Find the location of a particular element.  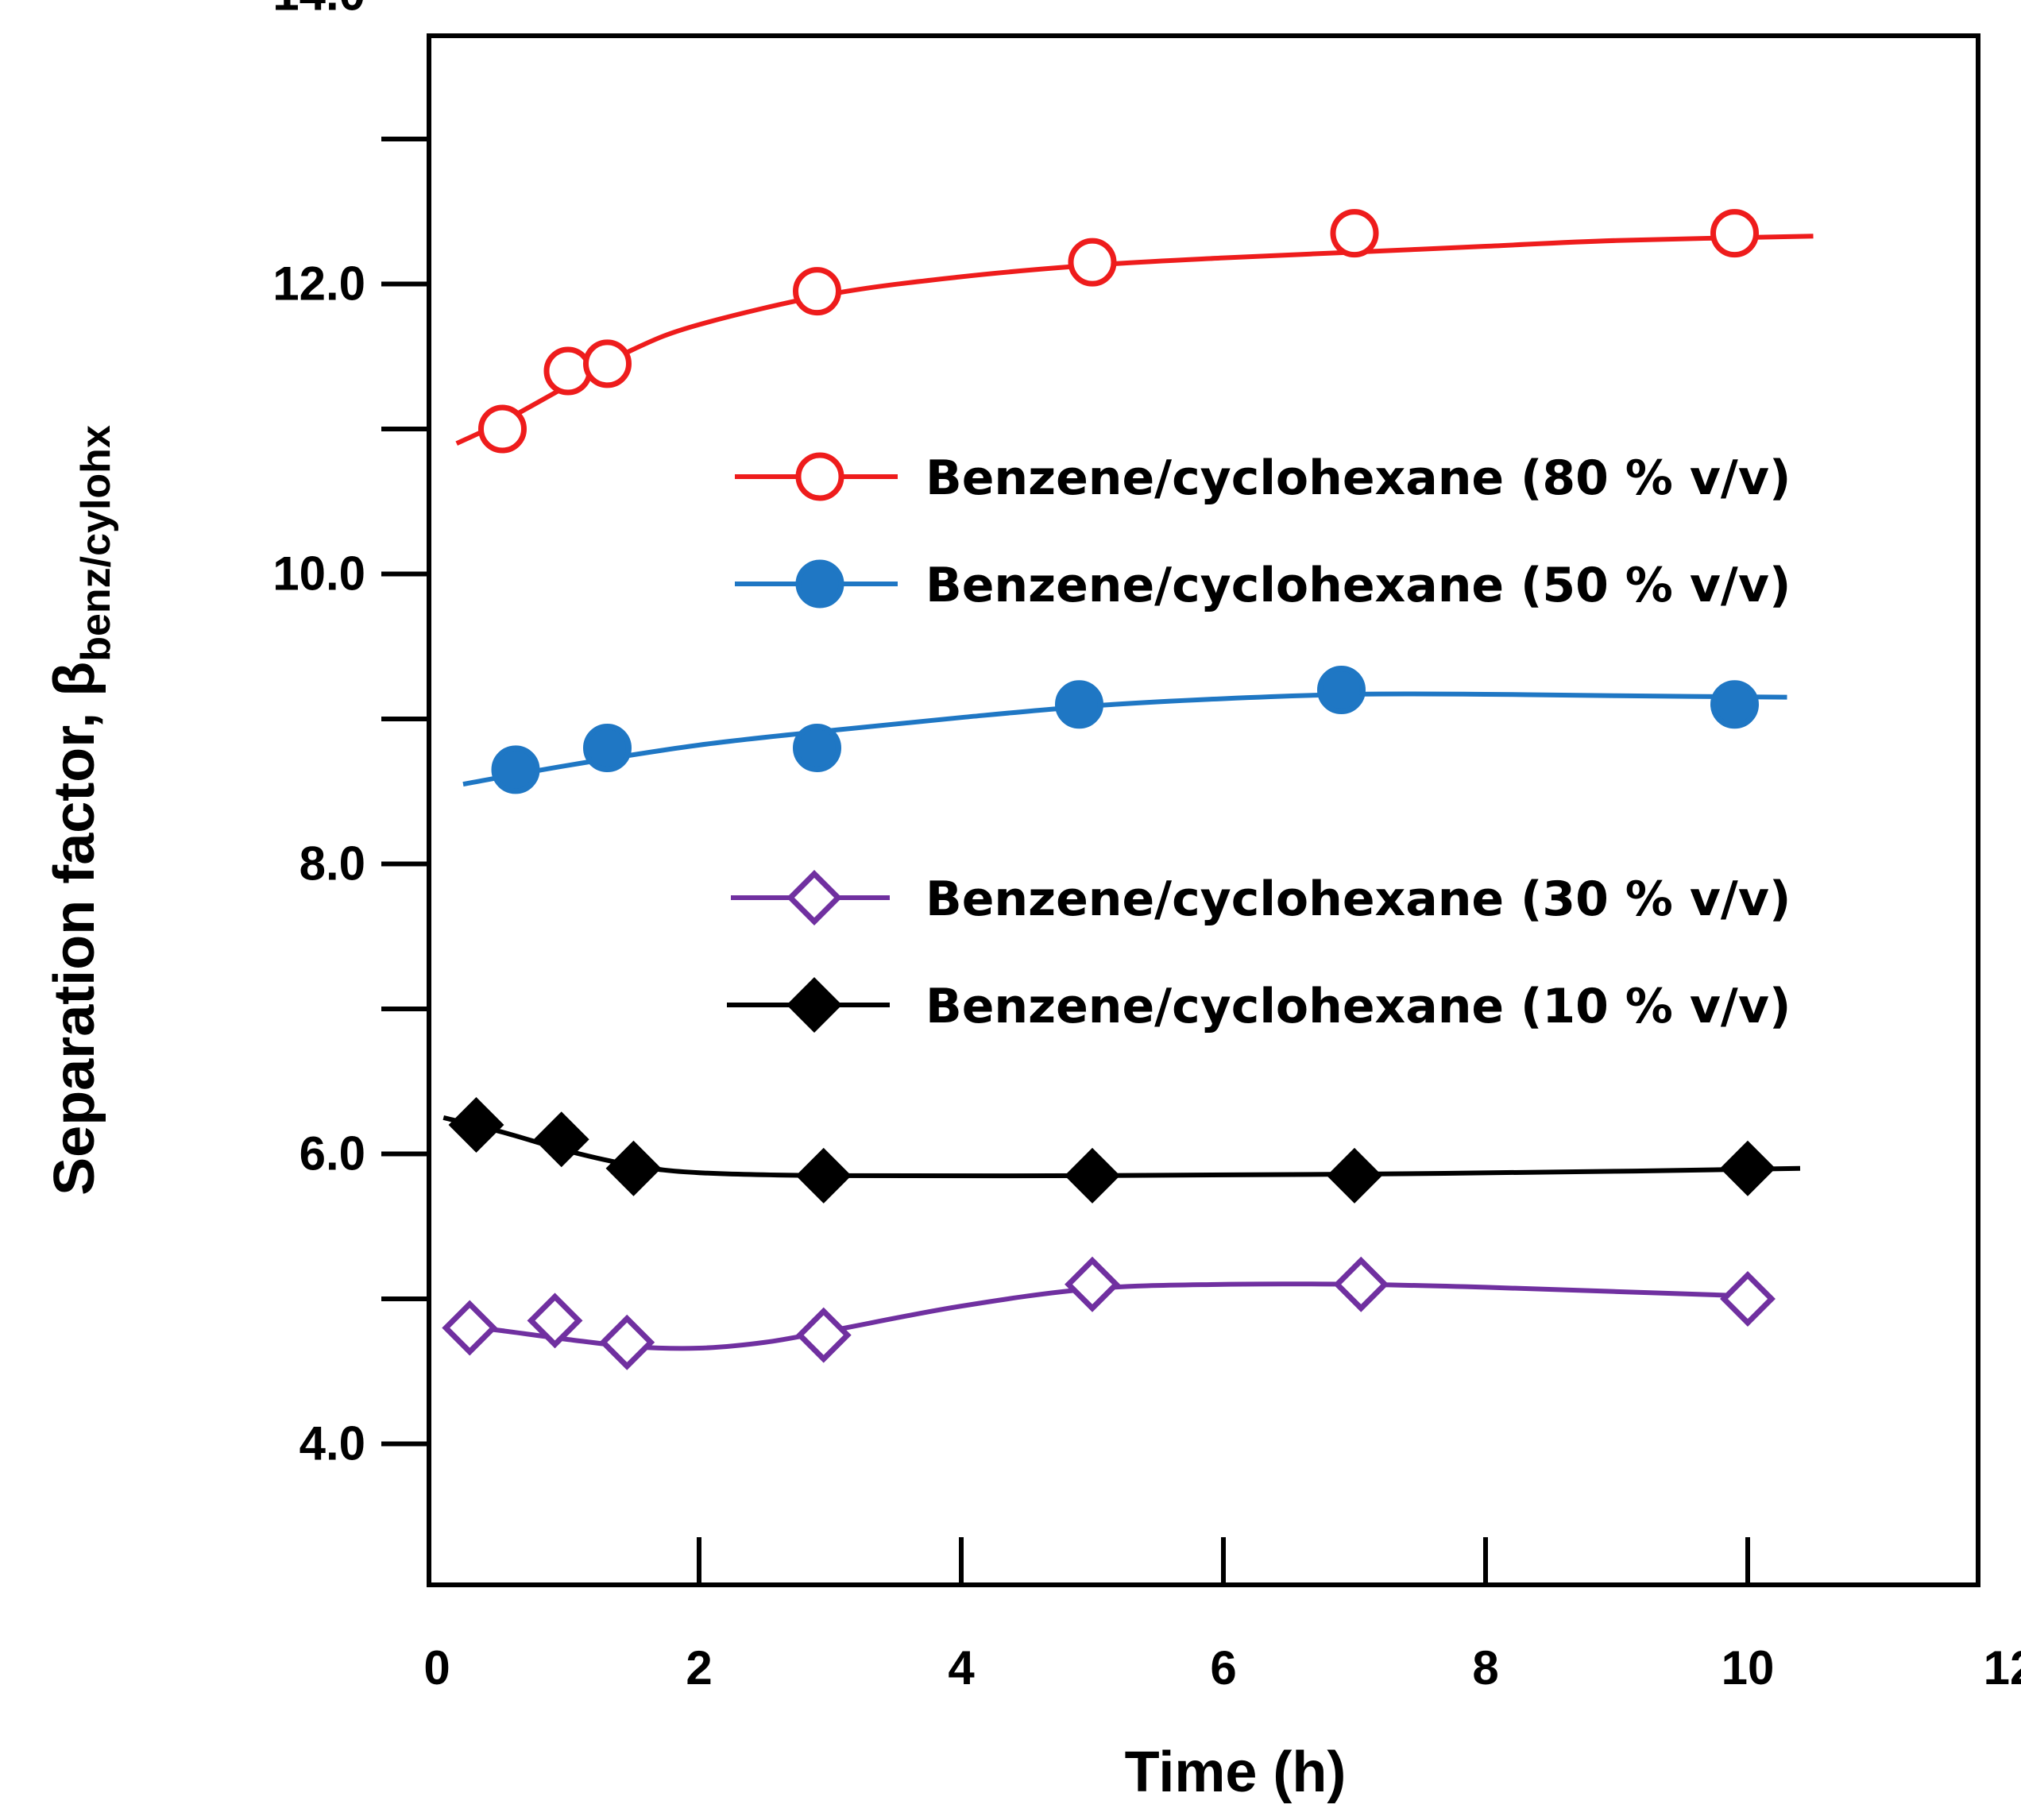

legend-entry-3: Benzene/cyclohexane (30 % v/v) is located at coordinates (1261, 898).